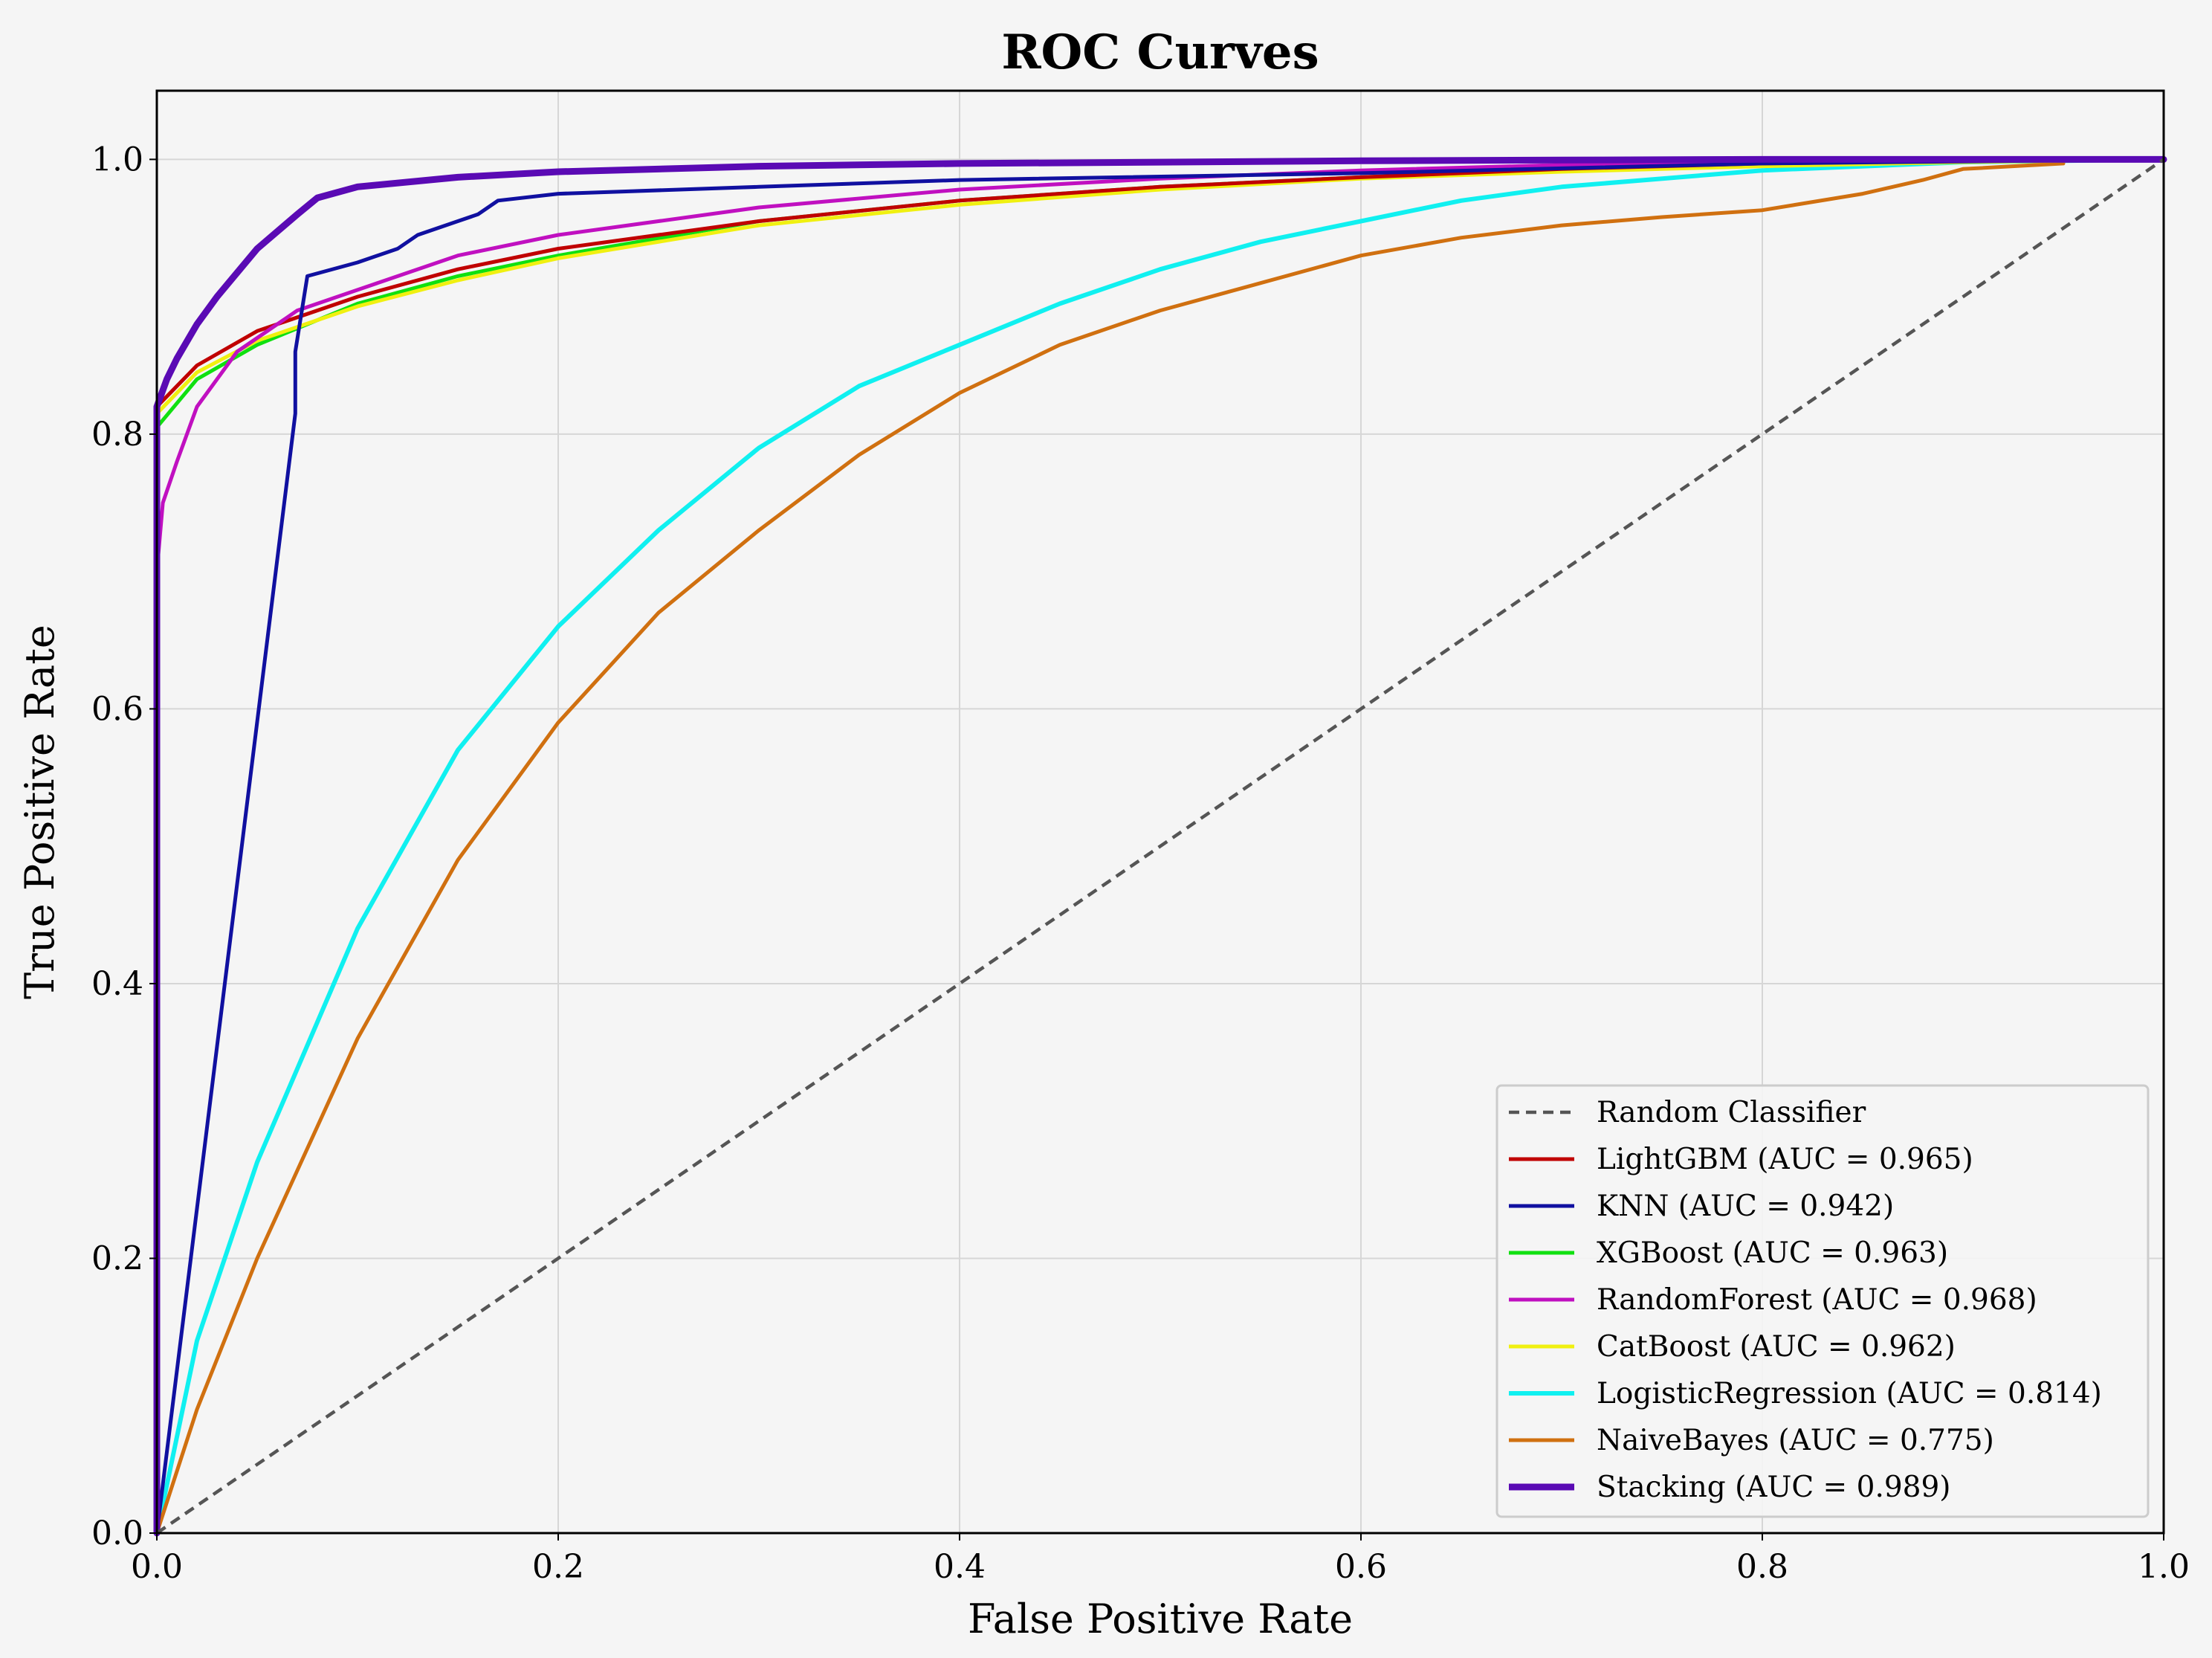 Image resolution: width=2212 pixels, height=1658 pixels. I want to click on legend-label: XGBoost (AUC = 0.963), so click(1772, 1253).